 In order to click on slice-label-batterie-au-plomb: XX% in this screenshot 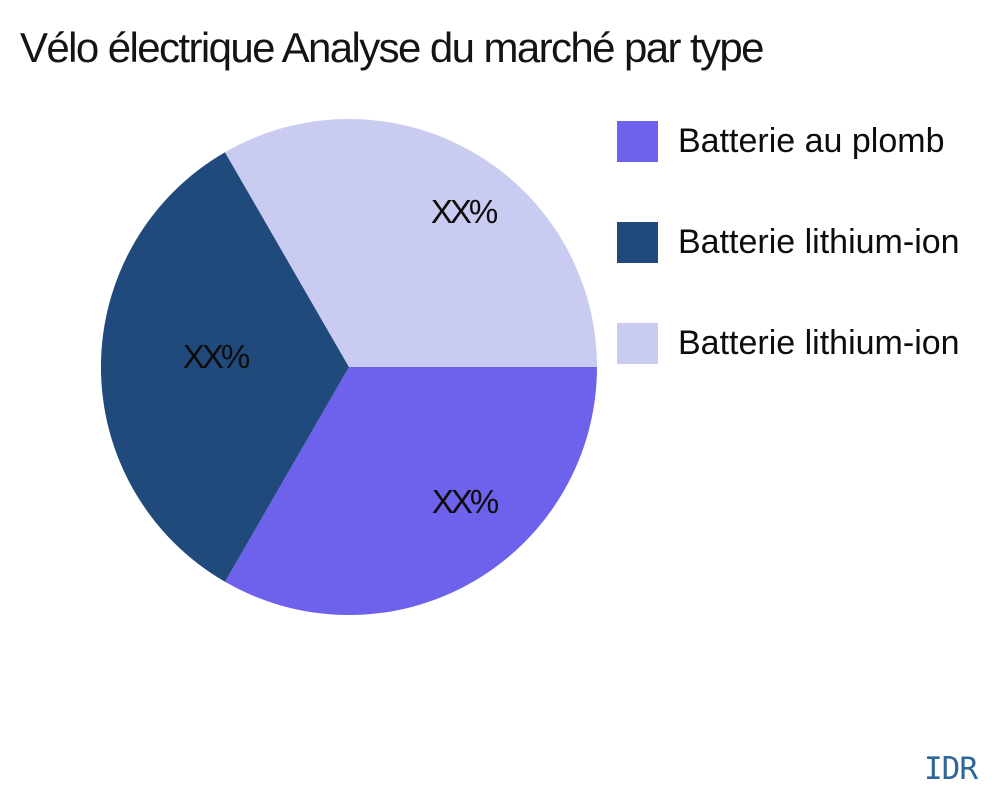, I will do `click(465, 501)`.